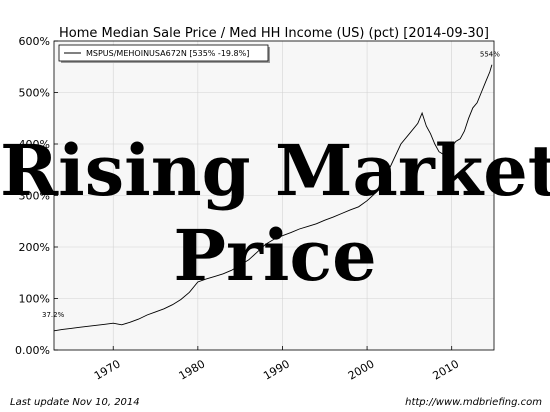 The image size is (550, 412). What do you see at coordinates (445, 369) in the screenshot?
I see `x-tick-label: 2010` at bounding box center [445, 369].